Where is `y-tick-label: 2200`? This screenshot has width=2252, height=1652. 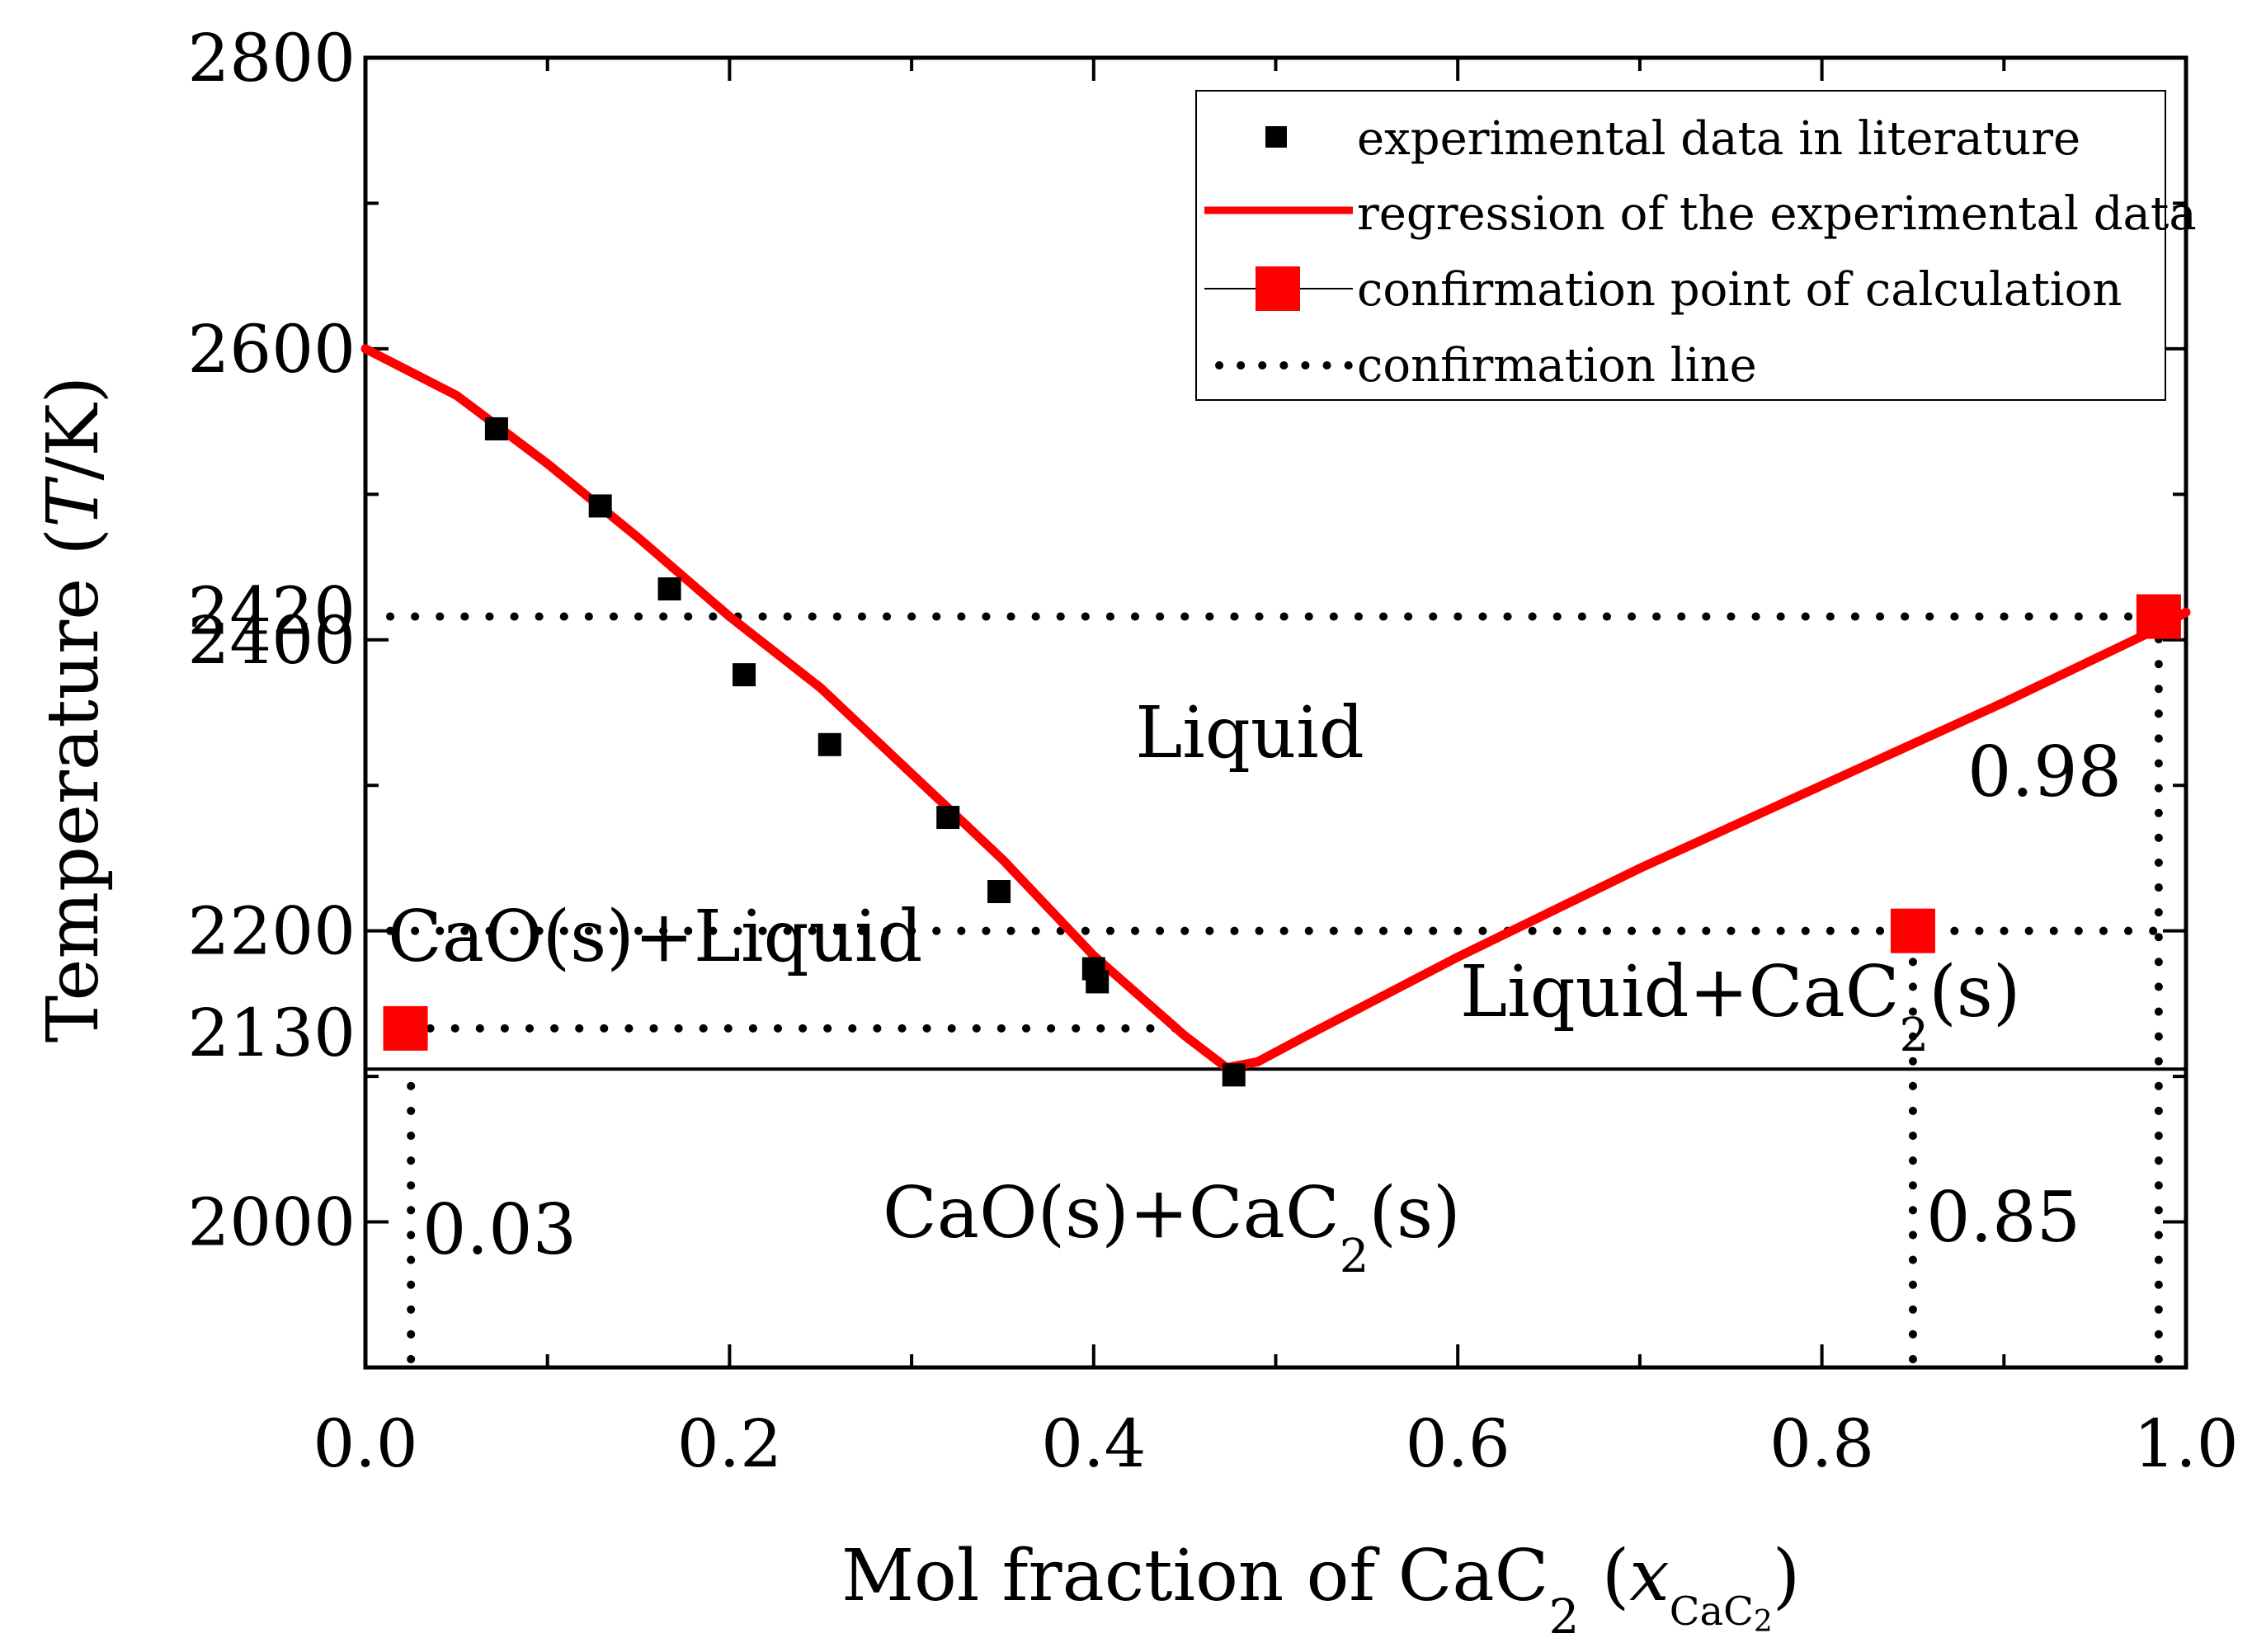 y-tick-label: 2200 is located at coordinates (271, 931).